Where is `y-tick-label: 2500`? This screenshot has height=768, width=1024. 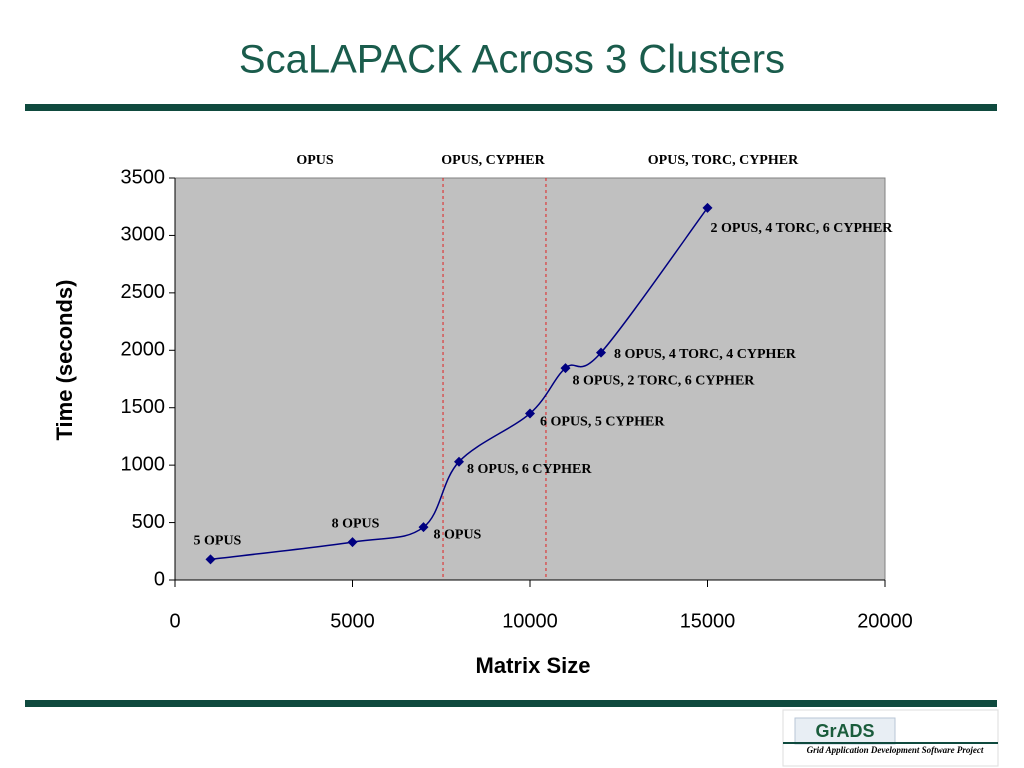
y-tick-label: 2500 is located at coordinates (143, 292).